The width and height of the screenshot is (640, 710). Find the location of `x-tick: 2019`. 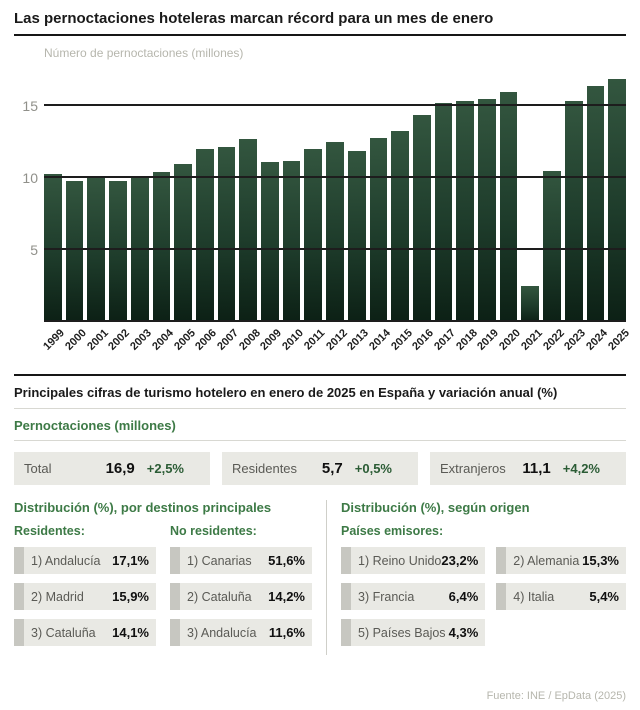

x-tick: 2019 is located at coordinates (489, 346).